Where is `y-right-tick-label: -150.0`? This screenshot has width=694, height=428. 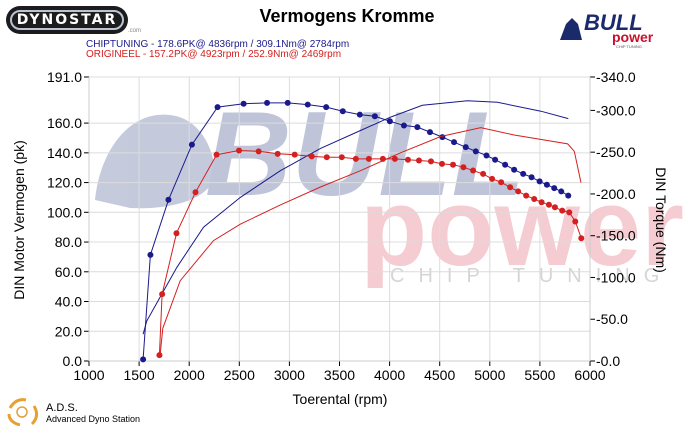
y-right-tick-label: -150.0 is located at coordinates (616, 236).